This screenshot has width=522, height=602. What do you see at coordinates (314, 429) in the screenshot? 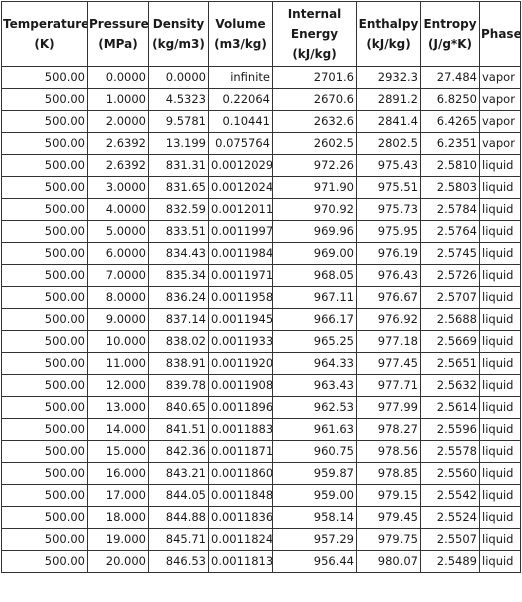
I see `cell-internal-energy: 961.63` at bounding box center [314, 429].